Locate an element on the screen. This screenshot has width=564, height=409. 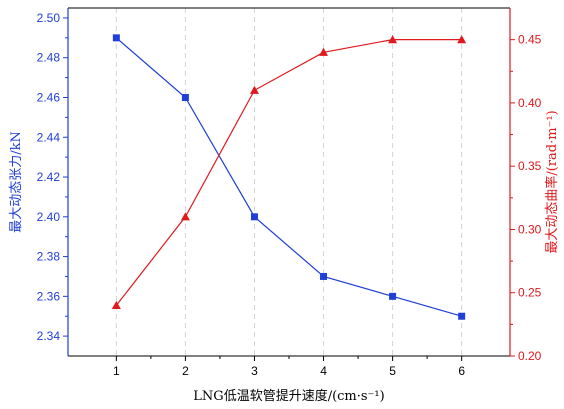
left-y-tick-label-2.50: 2.50 is located at coordinates (49, 18).